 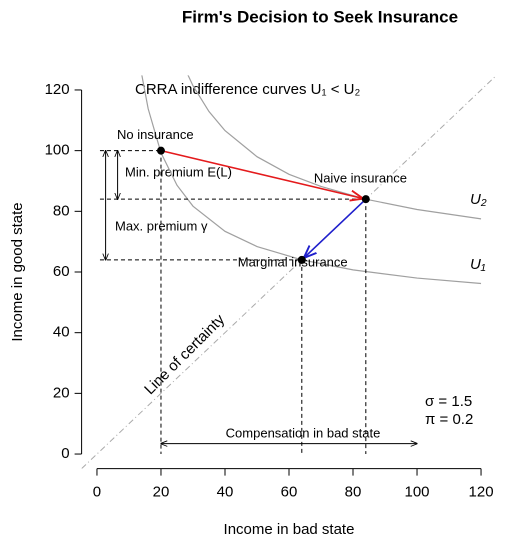 I want to click on min-premium-label: Min. premium E(L), so click(x=178, y=171).